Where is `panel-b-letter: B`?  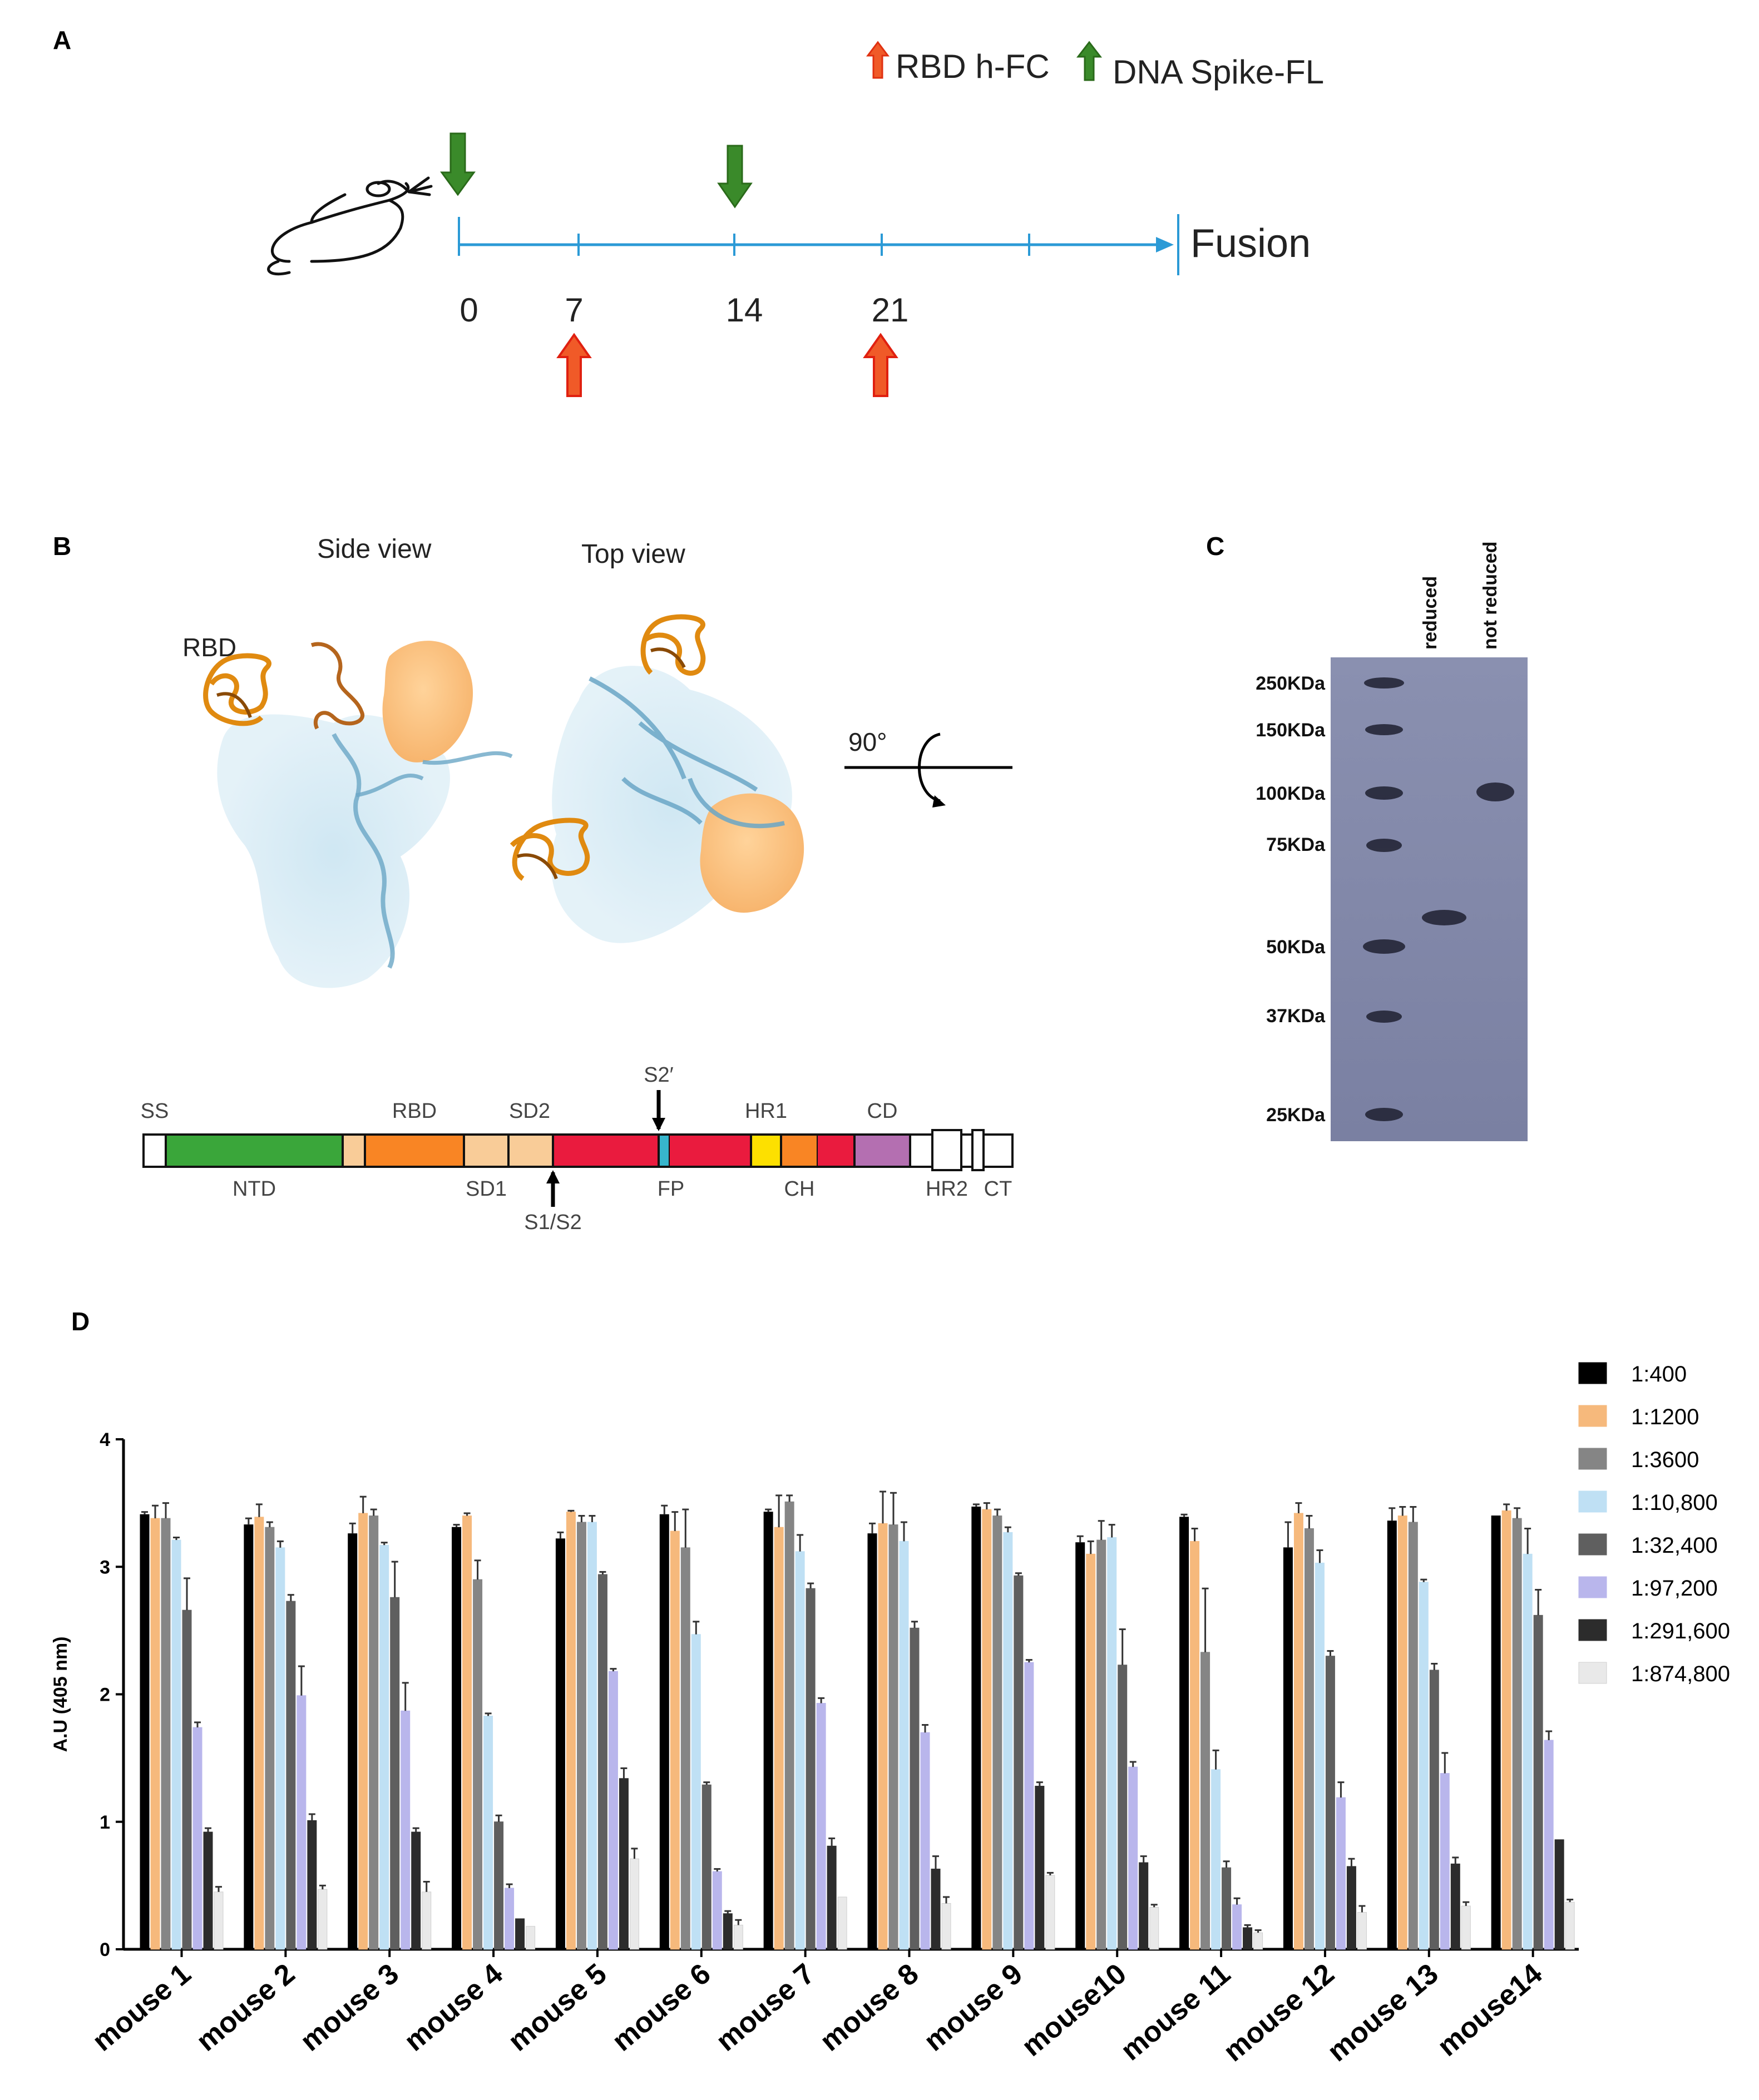 panel-b-letter: B is located at coordinates (62, 546).